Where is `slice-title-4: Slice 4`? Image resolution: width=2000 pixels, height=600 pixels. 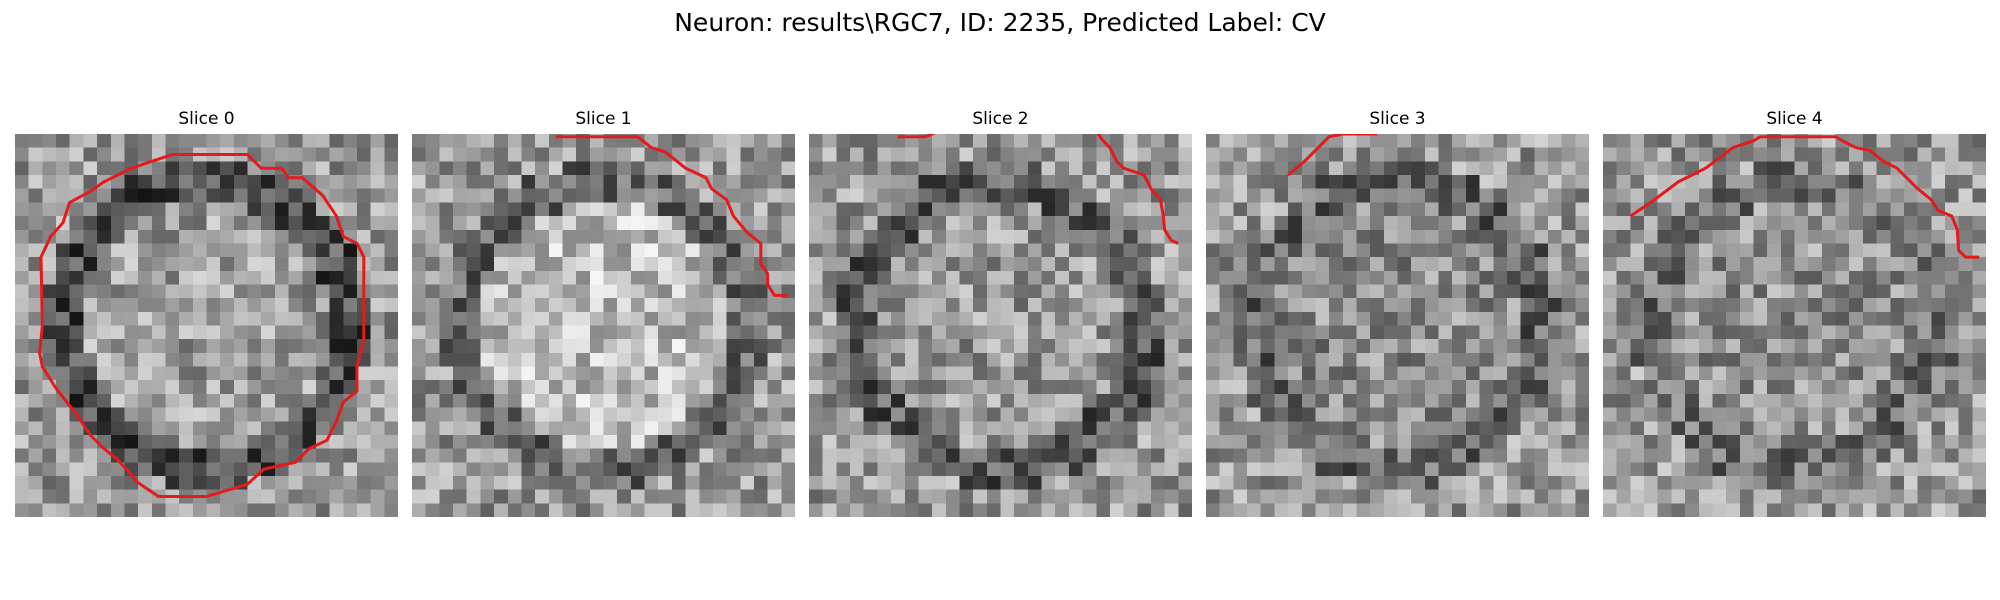 slice-title-4: Slice 4 is located at coordinates (1794, 119).